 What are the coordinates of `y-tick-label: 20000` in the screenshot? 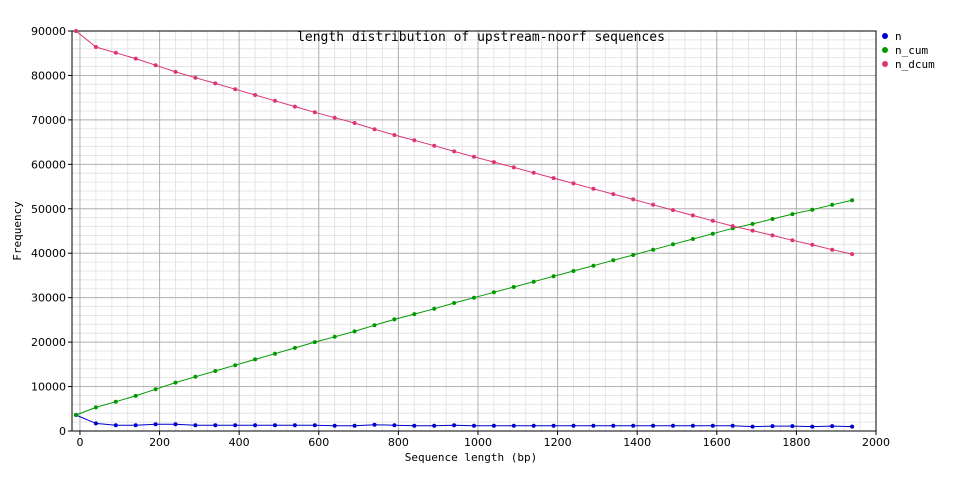 It's located at (48, 342).